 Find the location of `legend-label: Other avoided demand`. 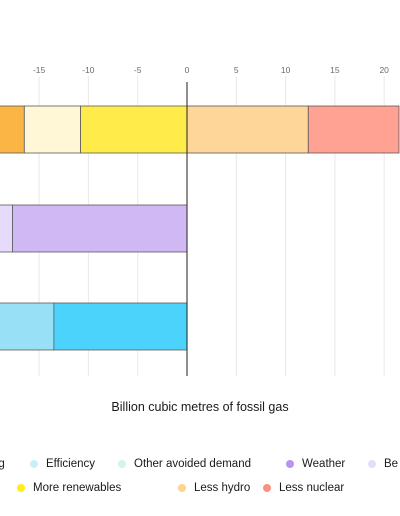

legend-label: Other avoided demand is located at coordinates (192, 464).